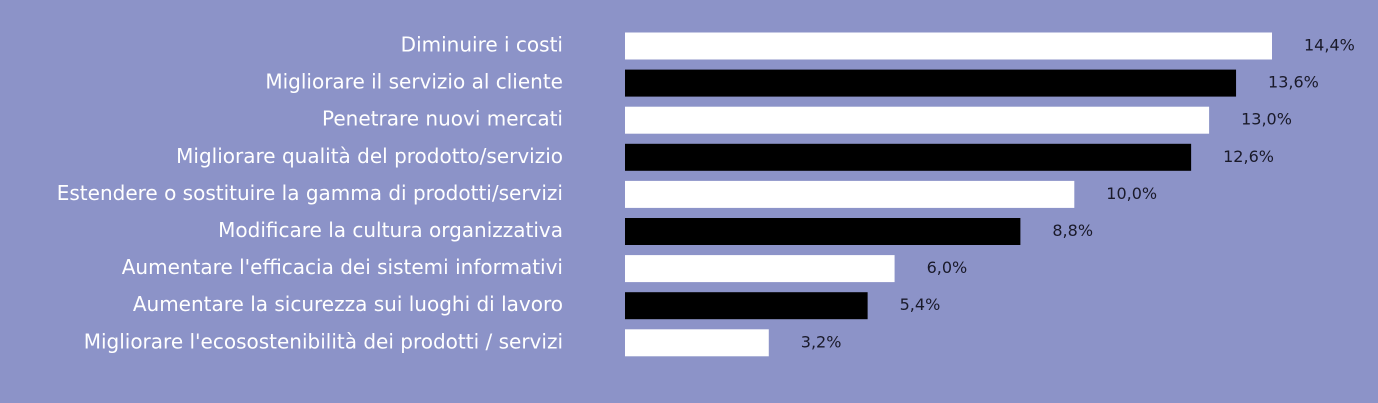 This screenshot has width=1378, height=403. I want to click on value-label: 13,6%, so click(1293, 82).